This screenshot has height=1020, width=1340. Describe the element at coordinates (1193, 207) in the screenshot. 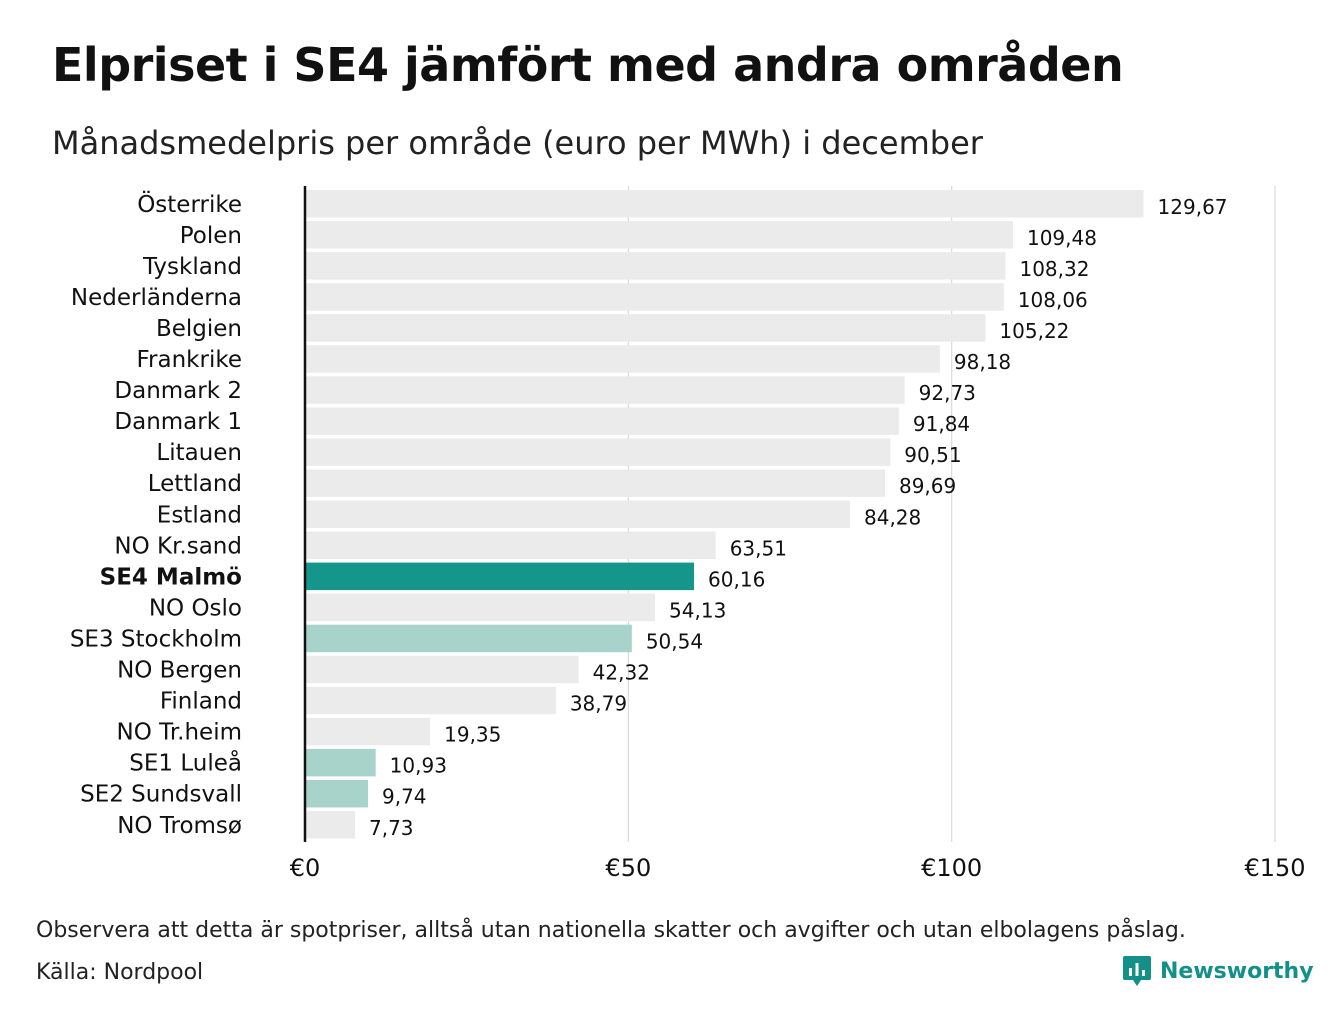

I see `data-label: 129,67` at that location.